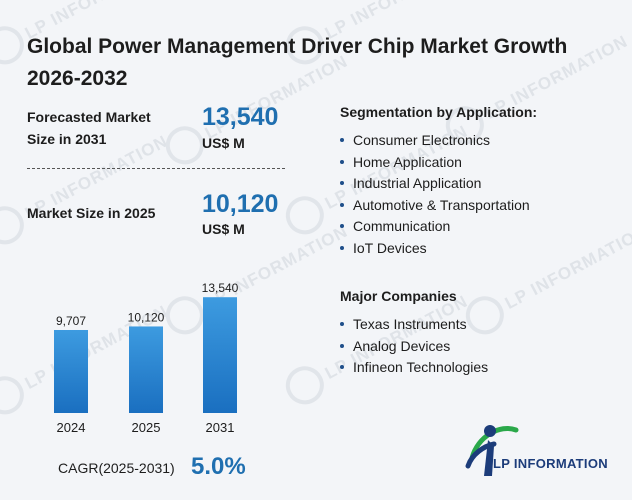 The image size is (632, 500). I want to click on lp-logo-icon, so click(492, 450).